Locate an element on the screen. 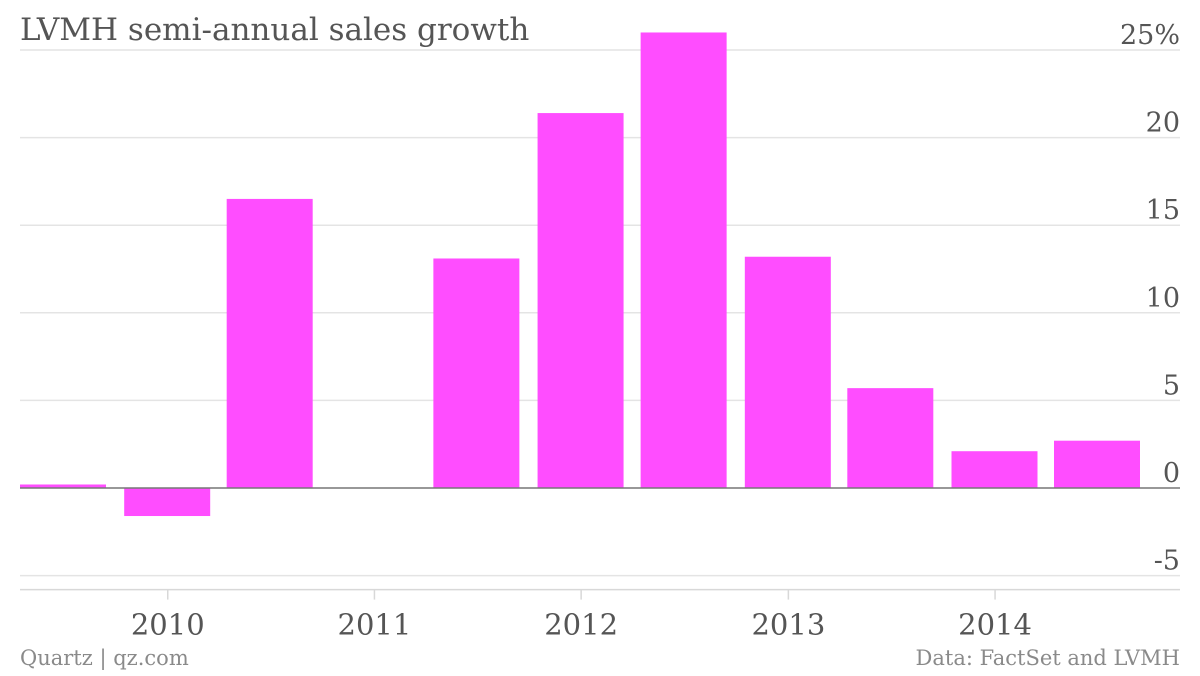  y-tick-label: 25% is located at coordinates (1150, 35).